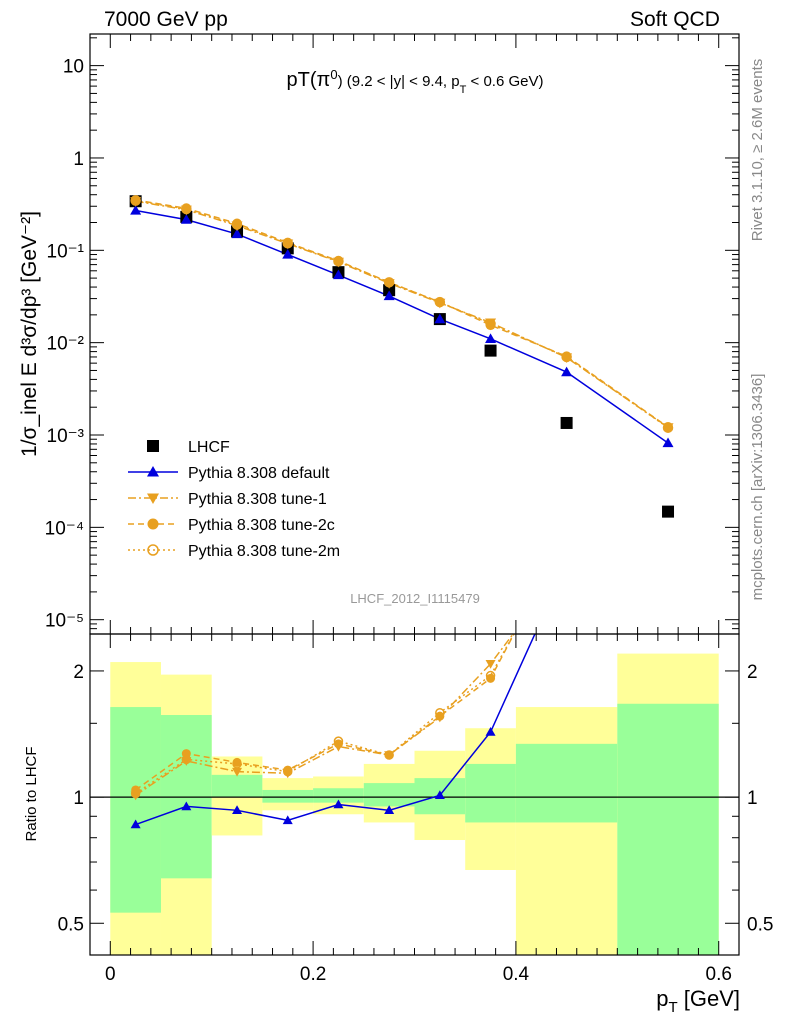  Describe the element at coordinates (259, 473) in the screenshot. I see `legend-entry-label: Pythia 8.308 default` at that location.